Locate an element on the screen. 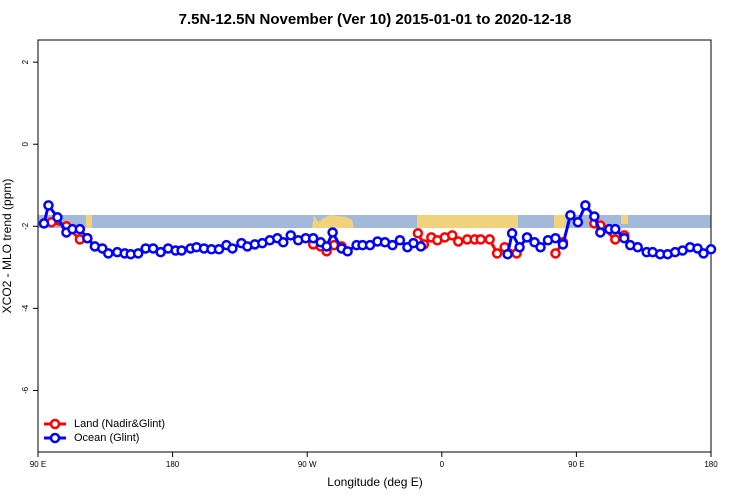  legend-label: Land (Nadir&Glint) is located at coordinates (119, 424).